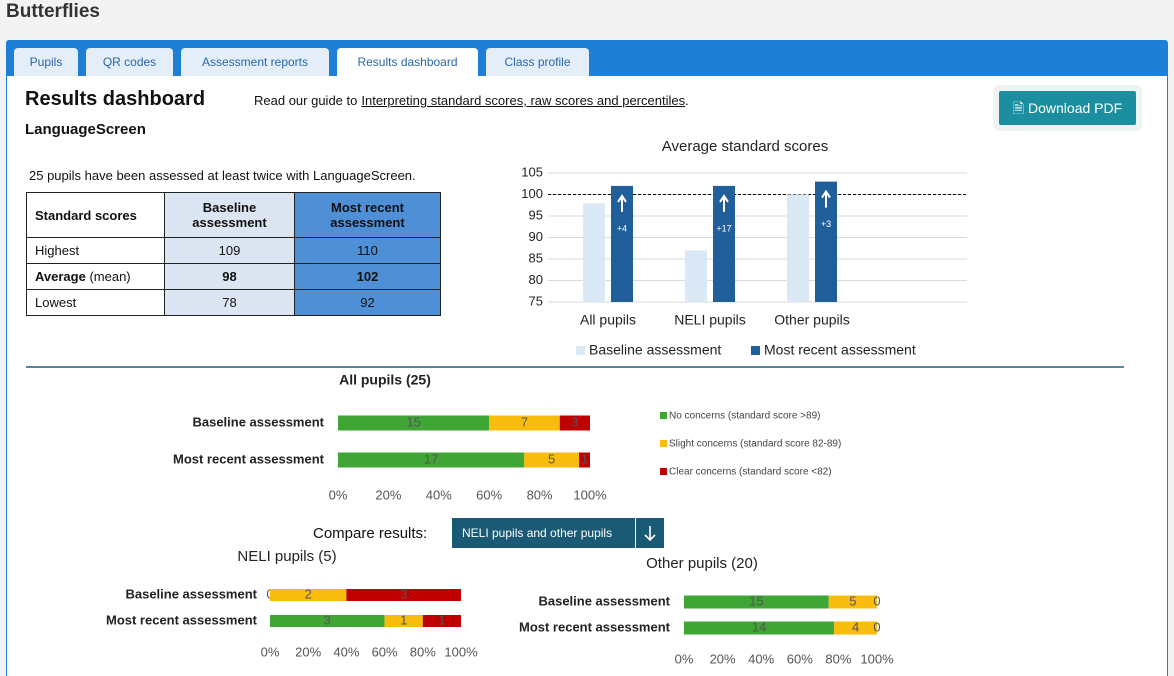  I want to click on table-header: Most recent assessment, so click(367, 215).